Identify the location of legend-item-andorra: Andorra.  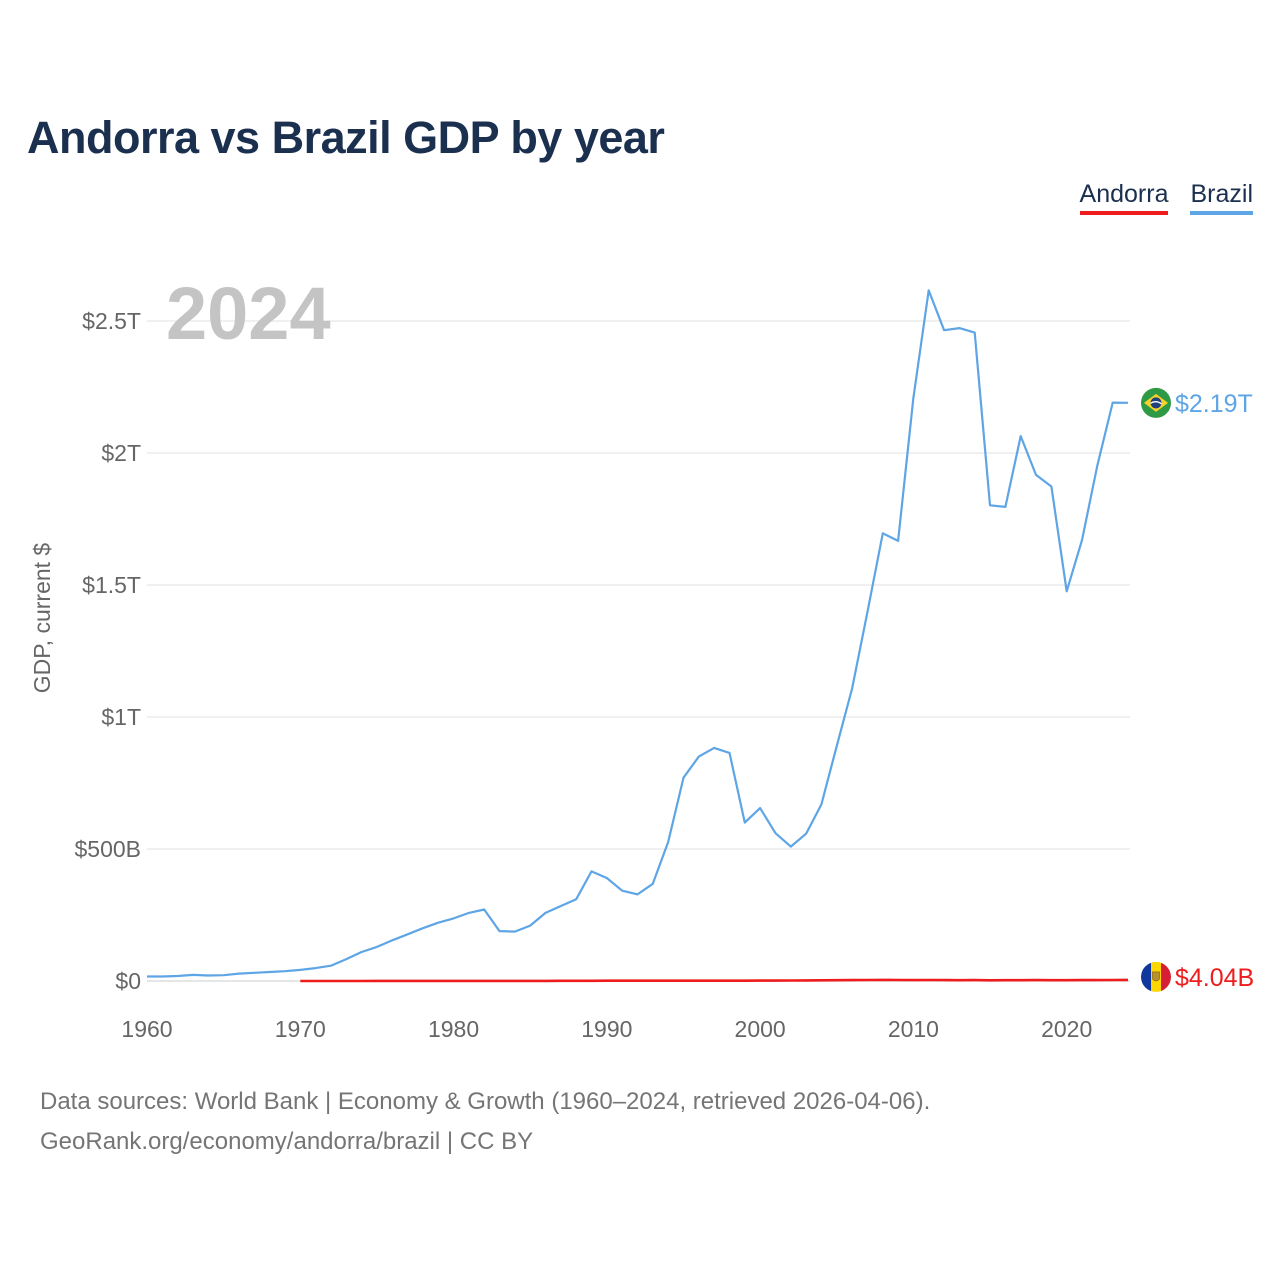
(1124, 197).